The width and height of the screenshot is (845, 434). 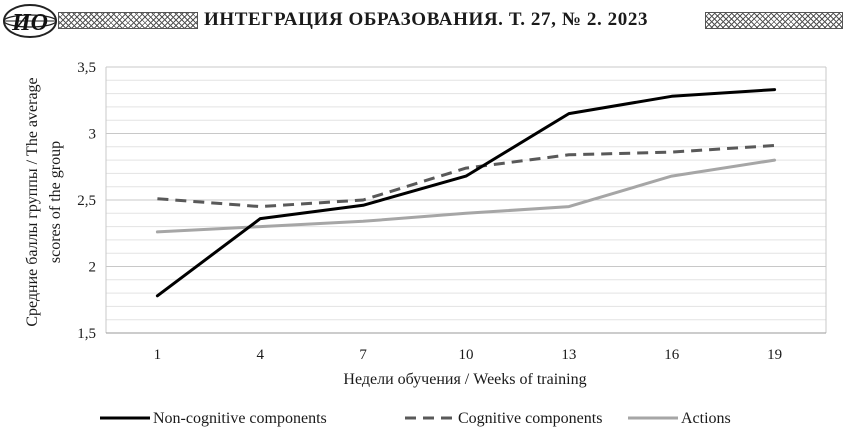 I want to click on legend-label-2: Cognitive components, so click(x=530, y=418).